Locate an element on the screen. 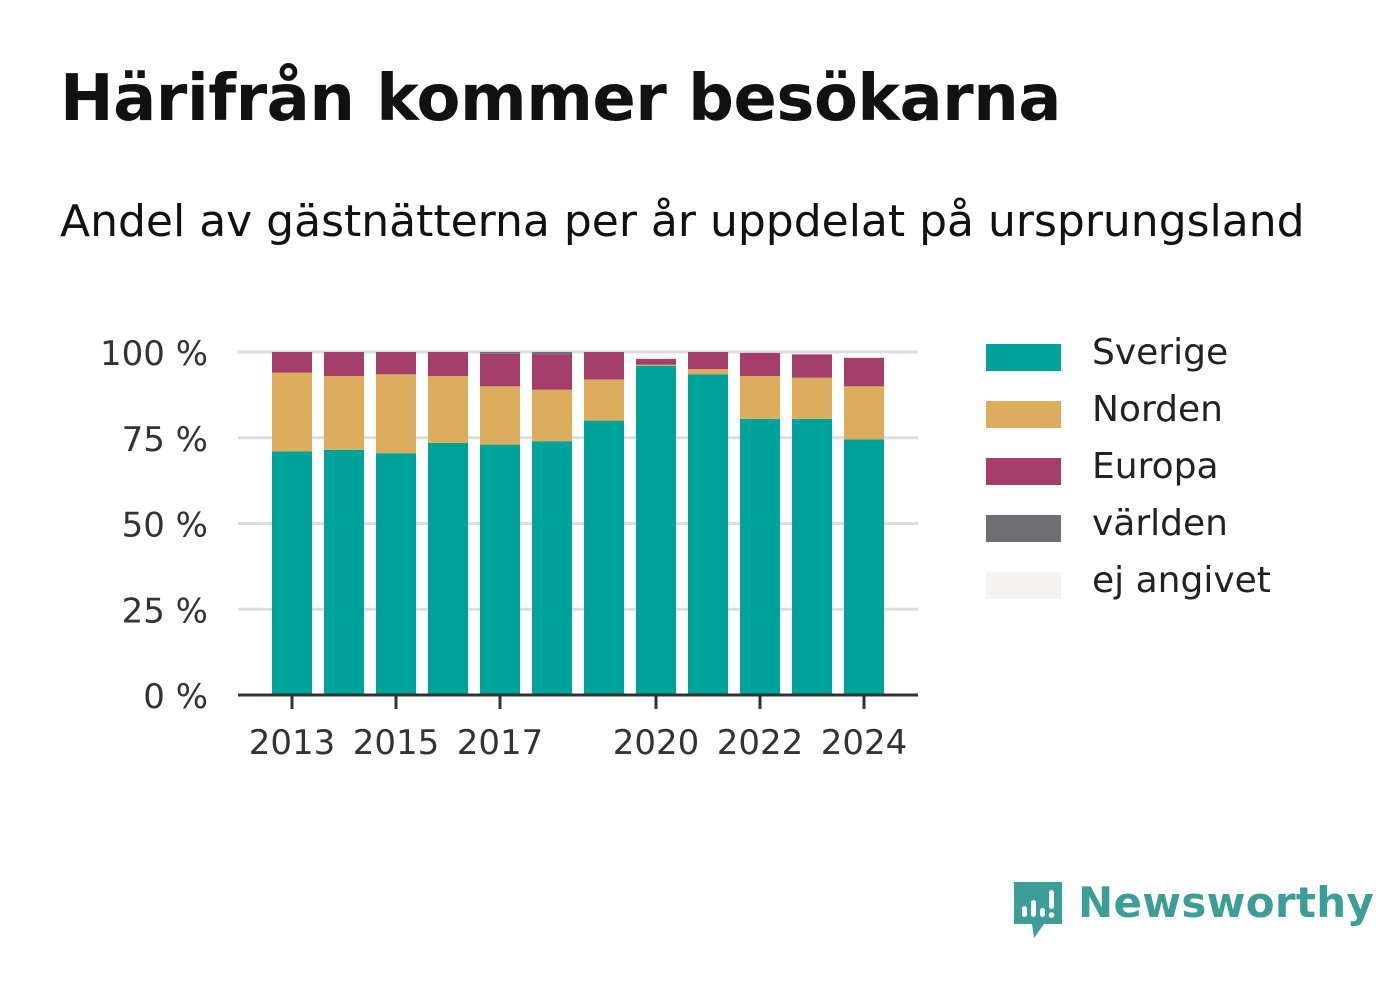 The width and height of the screenshot is (1382, 999). x-tick-label: 2017 is located at coordinates (500, 743).